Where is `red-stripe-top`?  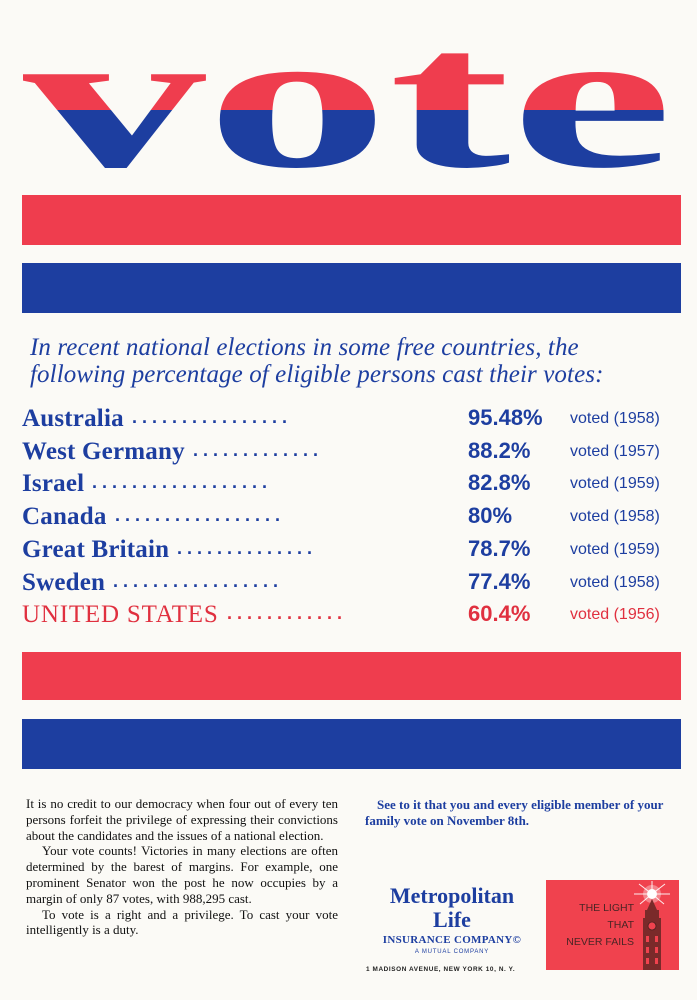
red-stripe-top is located at coordinates (351, 220).